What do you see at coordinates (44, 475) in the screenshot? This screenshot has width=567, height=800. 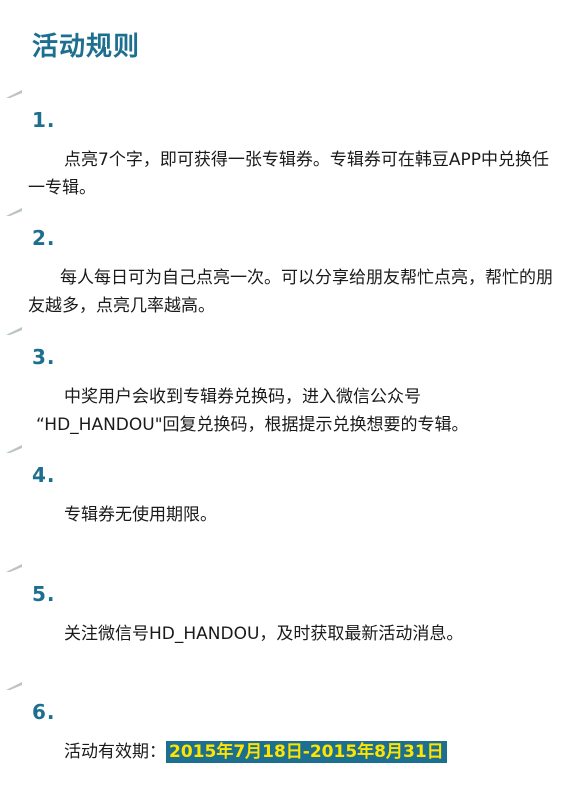 I see `rule-number: 4.` at bounding box center [44, 475].